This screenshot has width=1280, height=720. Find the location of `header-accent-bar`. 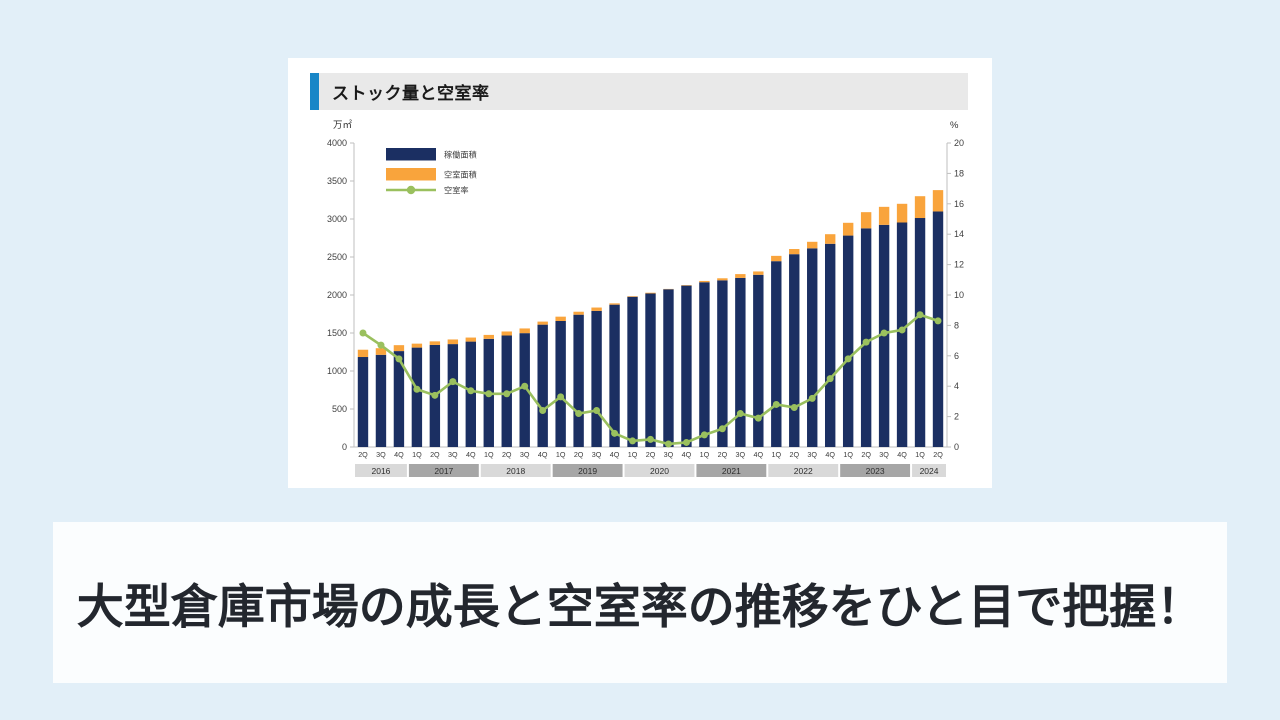

header-accent-bar is located at coordinates (314, 91).